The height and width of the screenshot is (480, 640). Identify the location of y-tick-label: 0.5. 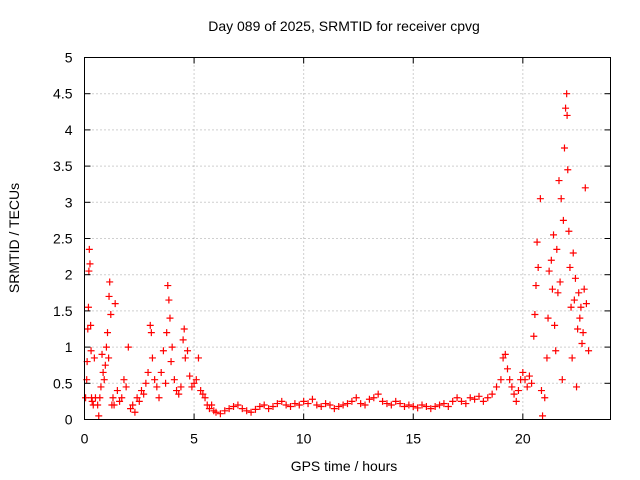
(63, 383).